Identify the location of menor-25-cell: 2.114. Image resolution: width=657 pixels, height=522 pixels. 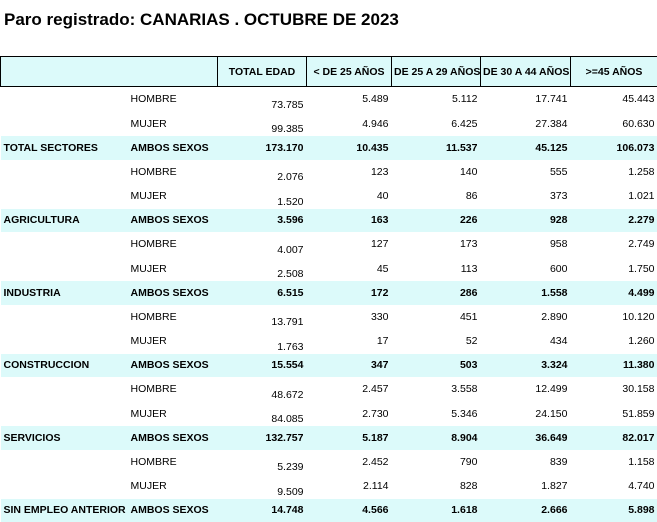
(349, 486).